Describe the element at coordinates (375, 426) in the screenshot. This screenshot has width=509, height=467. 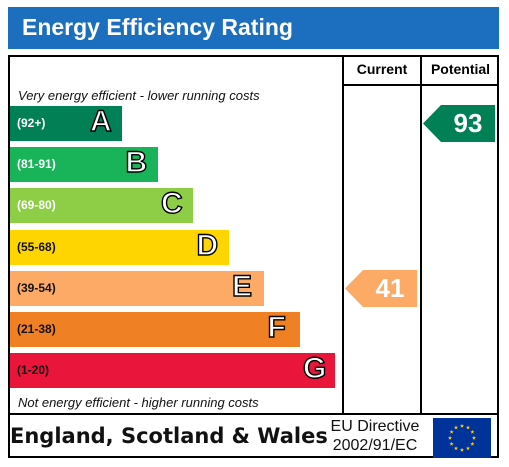
I see `eu-directive-line1: EU Directive` at that location.